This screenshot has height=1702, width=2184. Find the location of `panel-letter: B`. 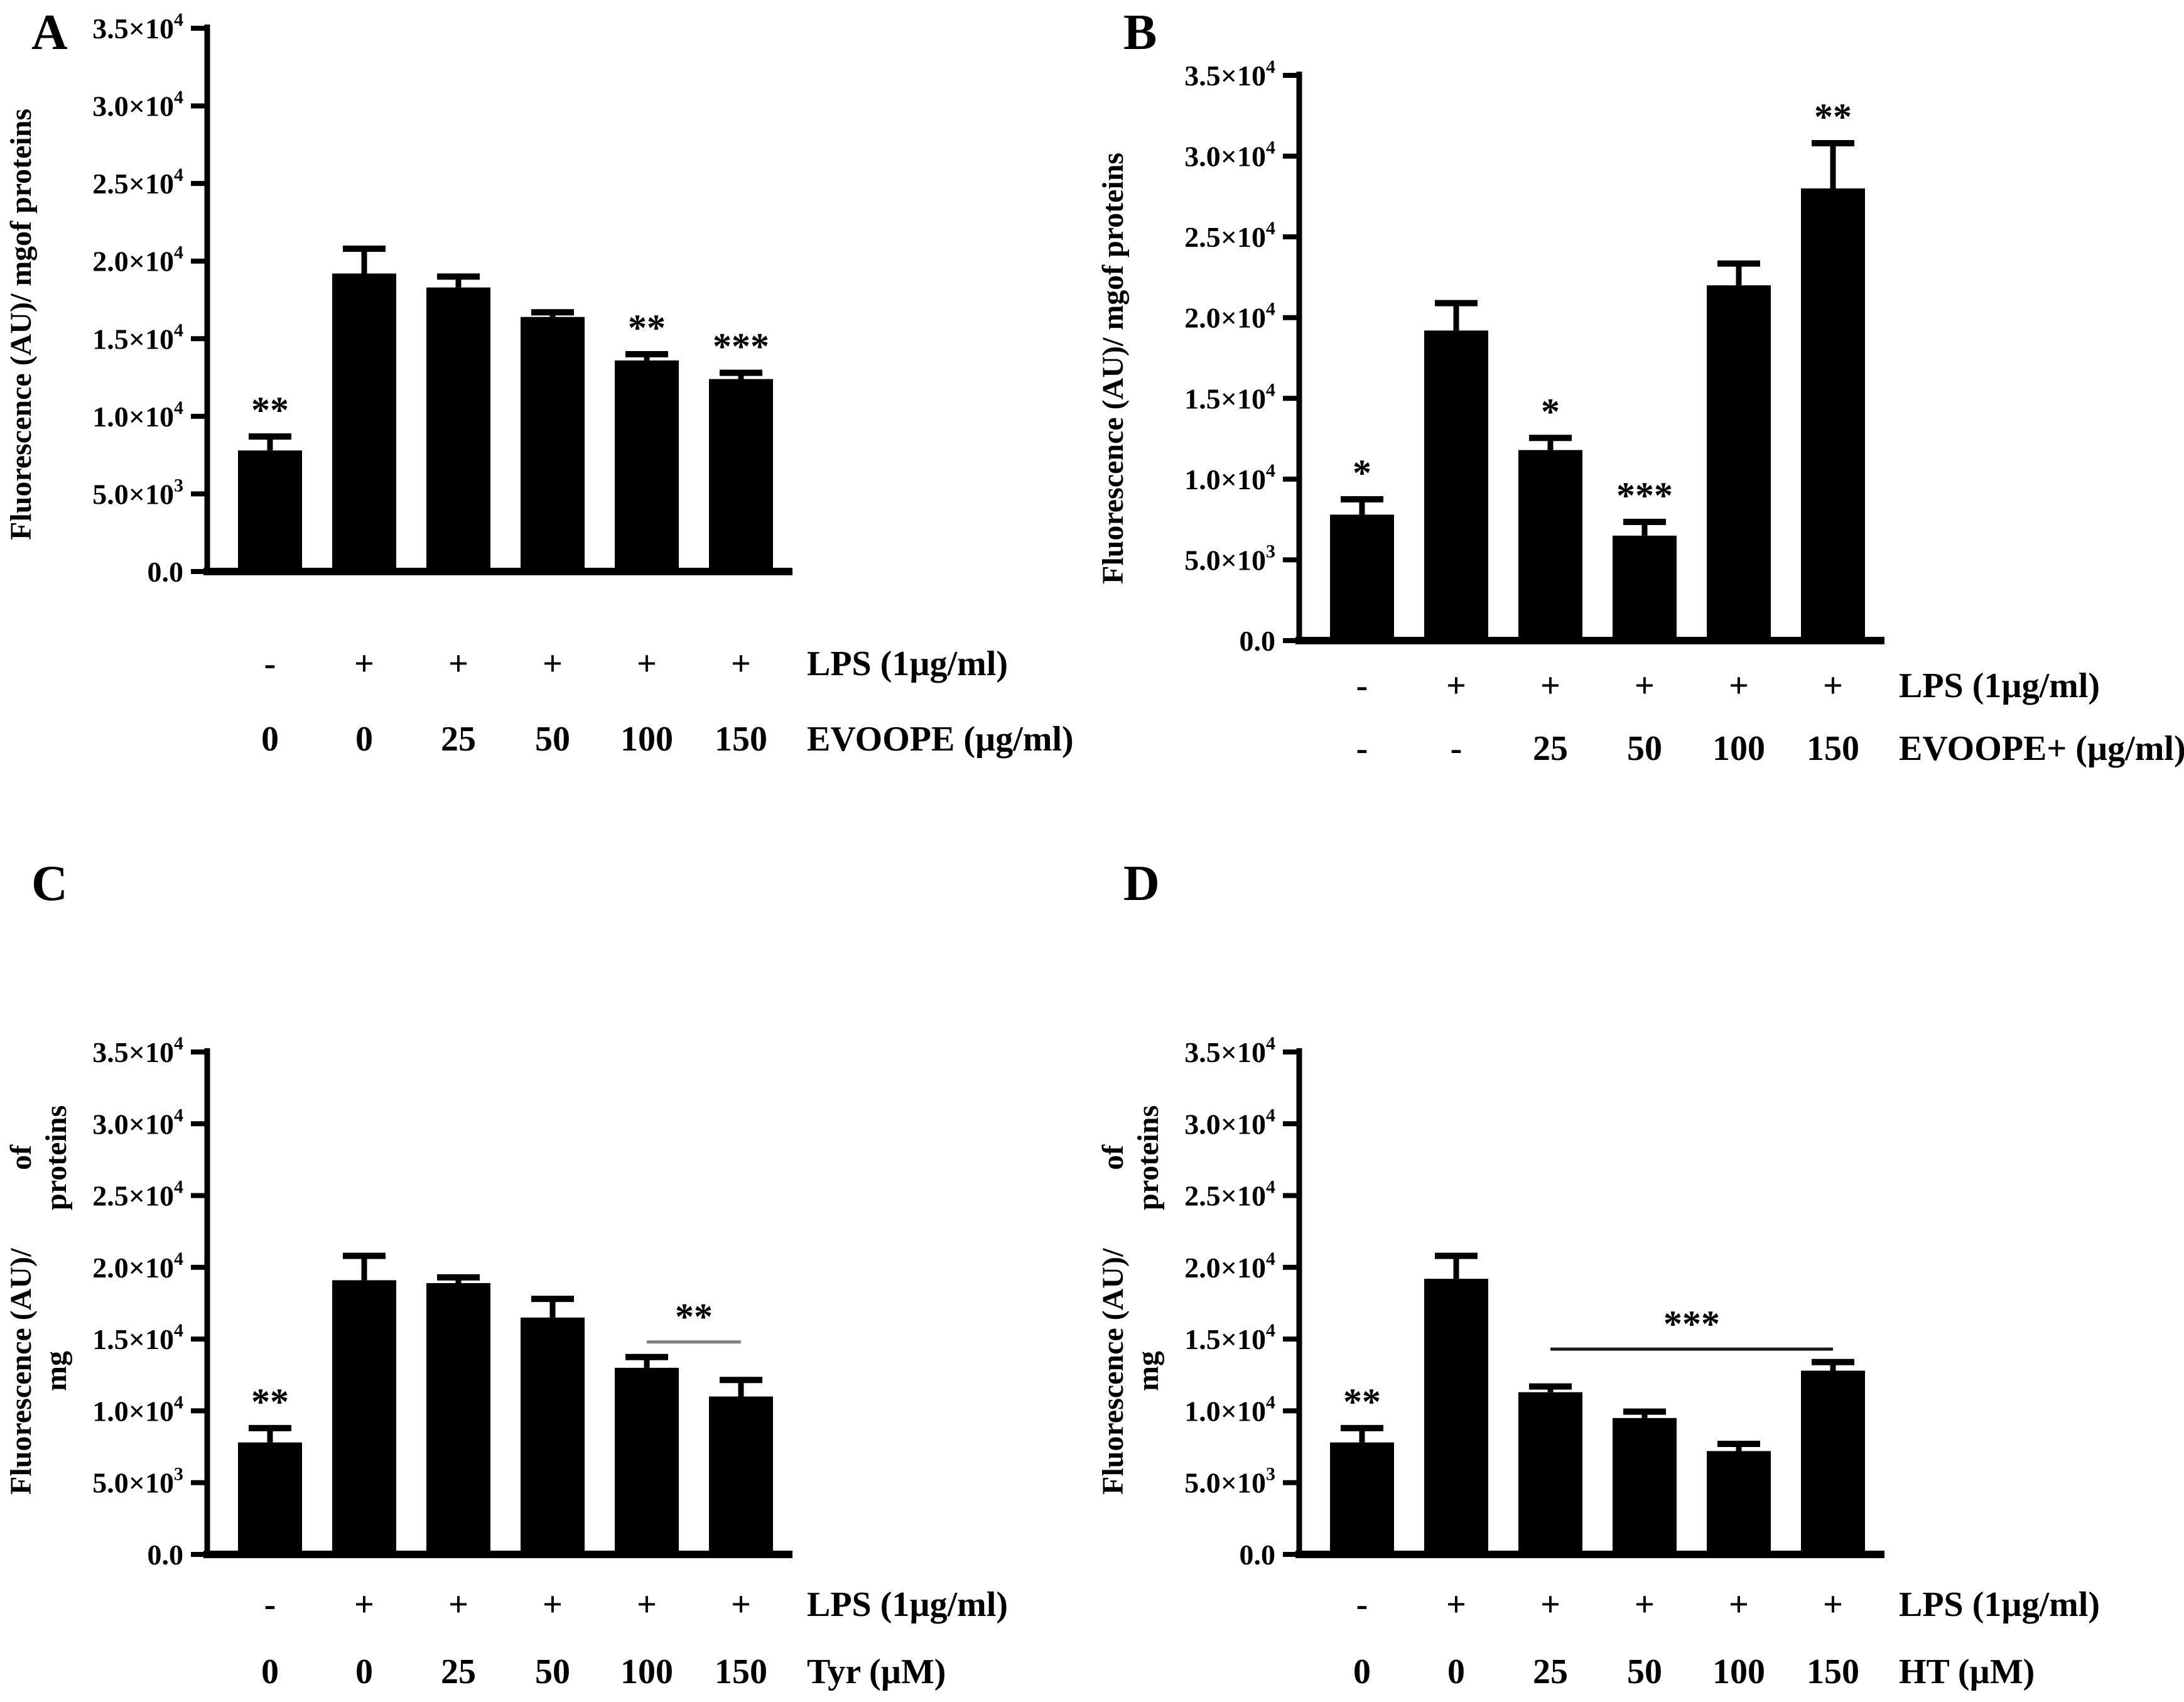

panel-letter: B is located at coordinates (1140, 32).